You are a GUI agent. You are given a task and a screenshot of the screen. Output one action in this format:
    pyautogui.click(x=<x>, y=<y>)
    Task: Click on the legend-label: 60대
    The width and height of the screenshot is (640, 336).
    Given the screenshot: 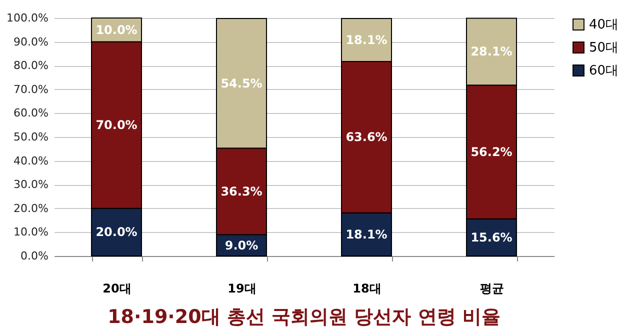 What is the action you would take?
    pyautogui.click(x=604, y=71)
    